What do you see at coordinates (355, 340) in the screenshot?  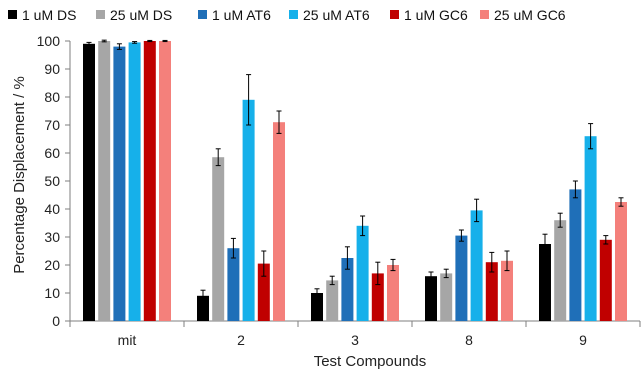 I see `x-tick-label: 3` at bounding box center [355, 340].